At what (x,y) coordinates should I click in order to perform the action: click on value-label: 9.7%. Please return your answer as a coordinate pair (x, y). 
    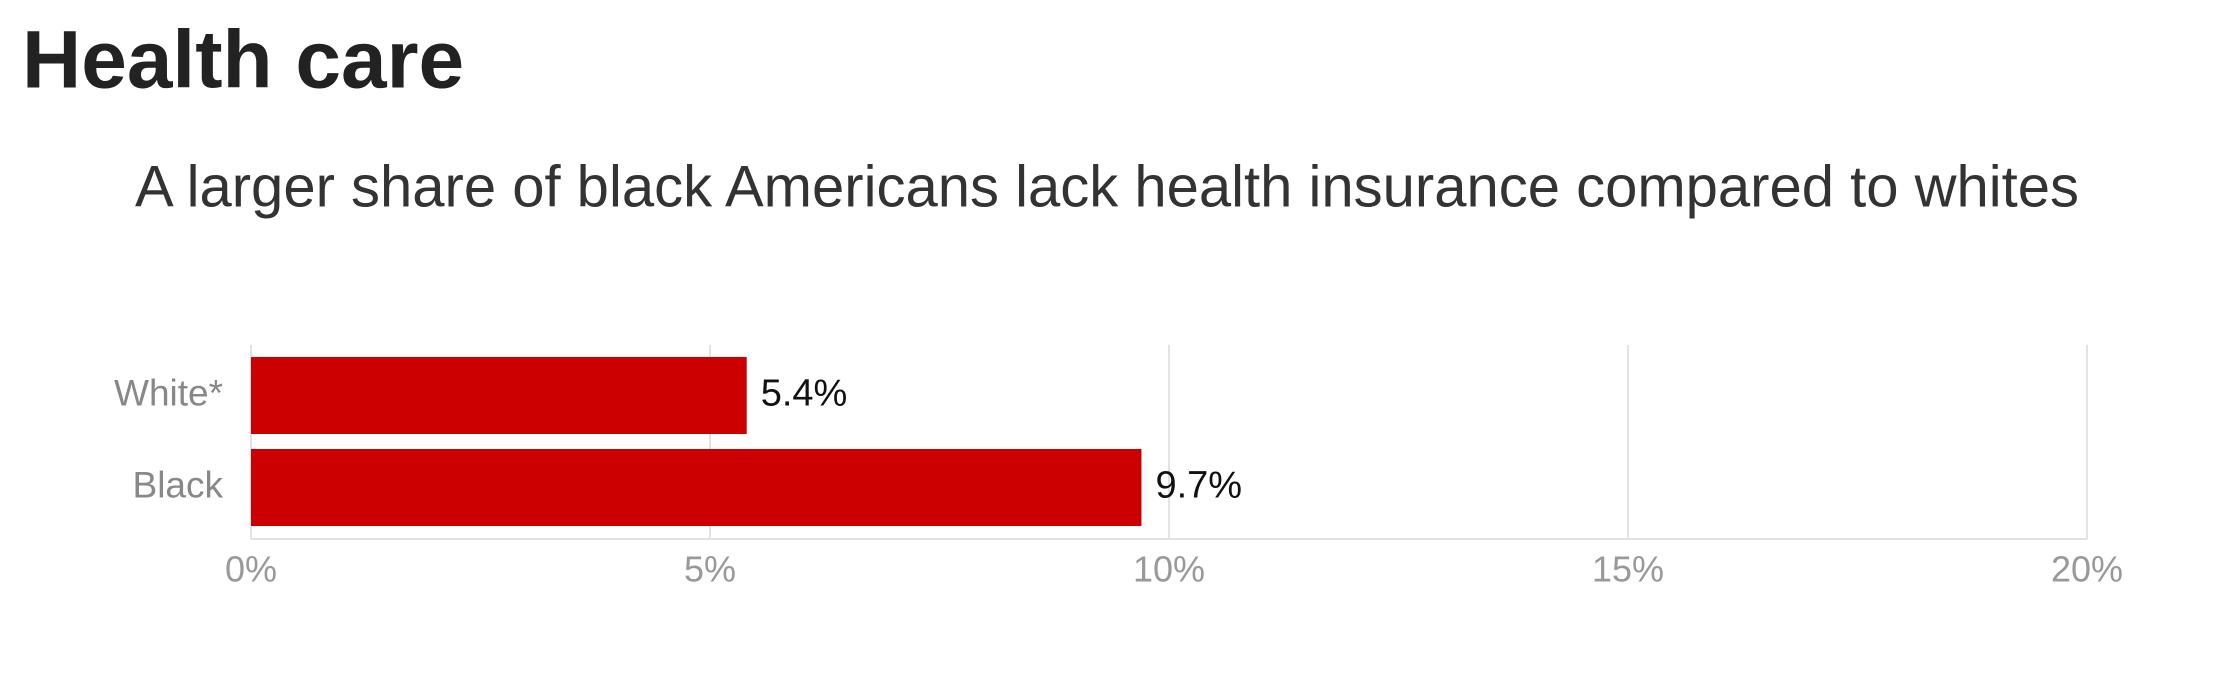
    Looking at the image, I should click on (1198, 486).